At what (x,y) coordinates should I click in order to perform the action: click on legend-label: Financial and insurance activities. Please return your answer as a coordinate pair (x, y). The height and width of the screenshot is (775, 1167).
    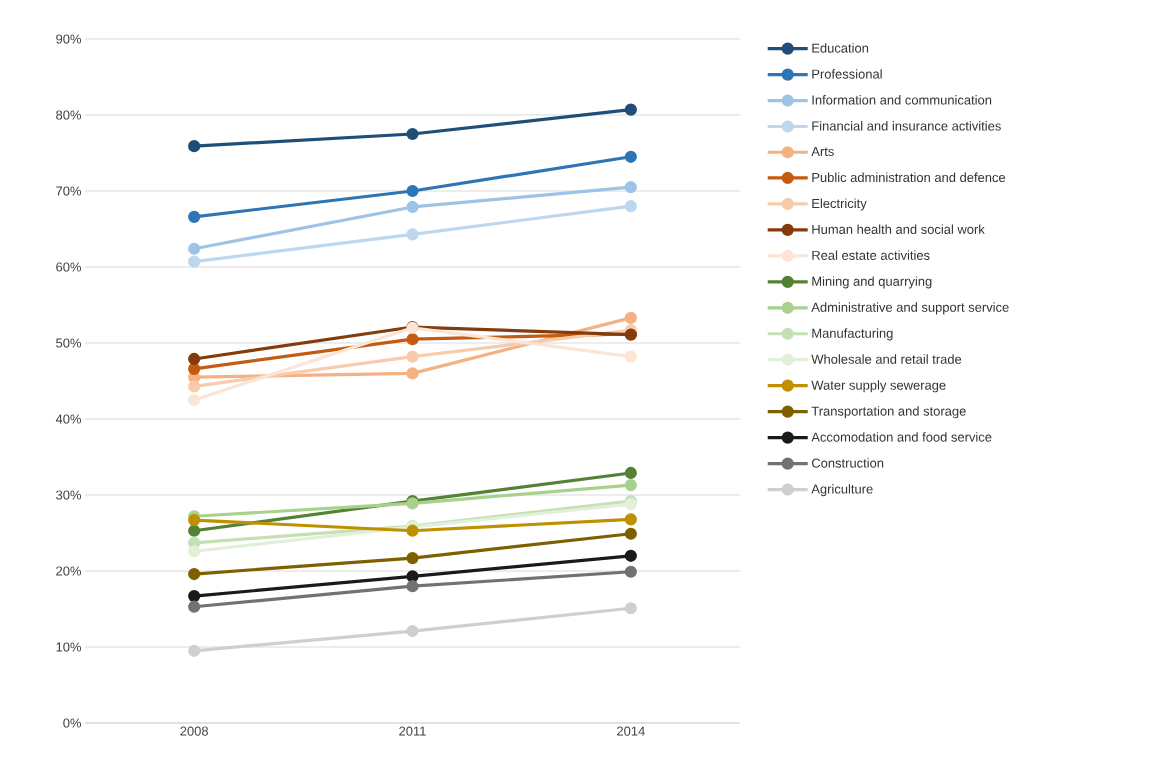
    Looking at the image, I should click on (906, 126).